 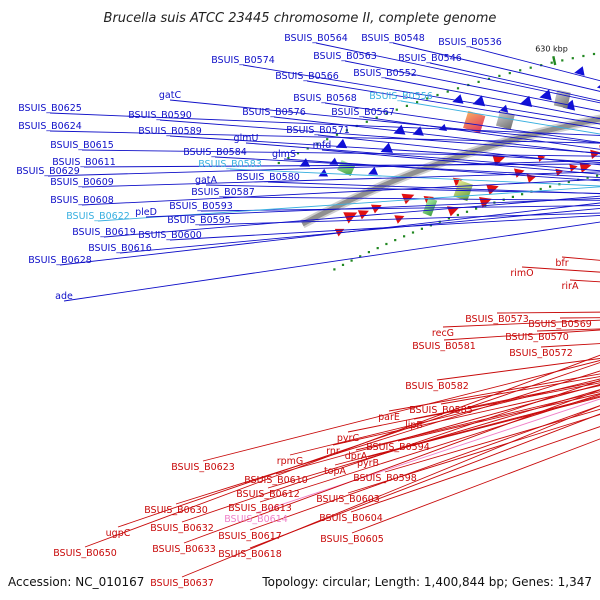 What do you see at coordinates (348, 499) in the screenshot?
I see `reverse-gene-label: BSUIS_B0603` at bounding box center [348, 499].